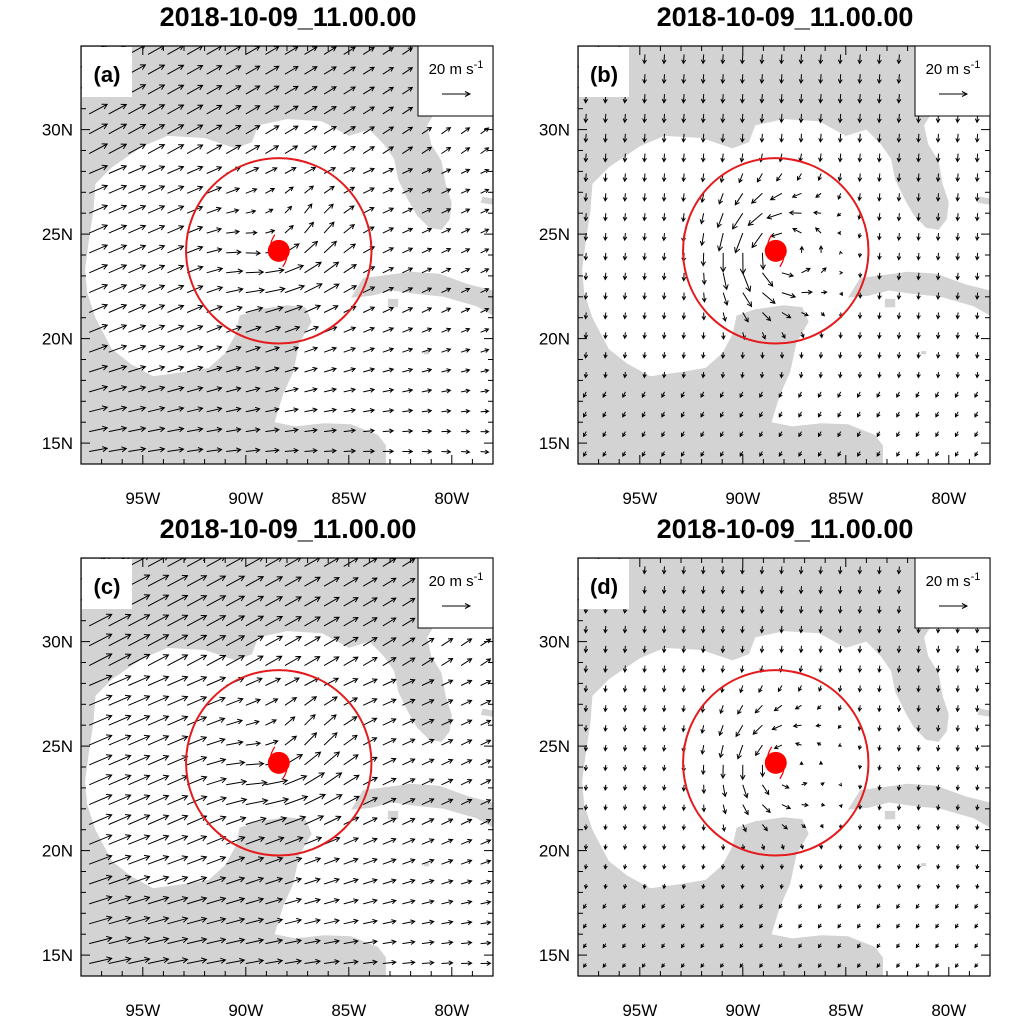 This screenshot has width=1024, height=1029. Describe the element at coordinates (278, 762) in the screenshot. I see `storm-center-marker` at that location.